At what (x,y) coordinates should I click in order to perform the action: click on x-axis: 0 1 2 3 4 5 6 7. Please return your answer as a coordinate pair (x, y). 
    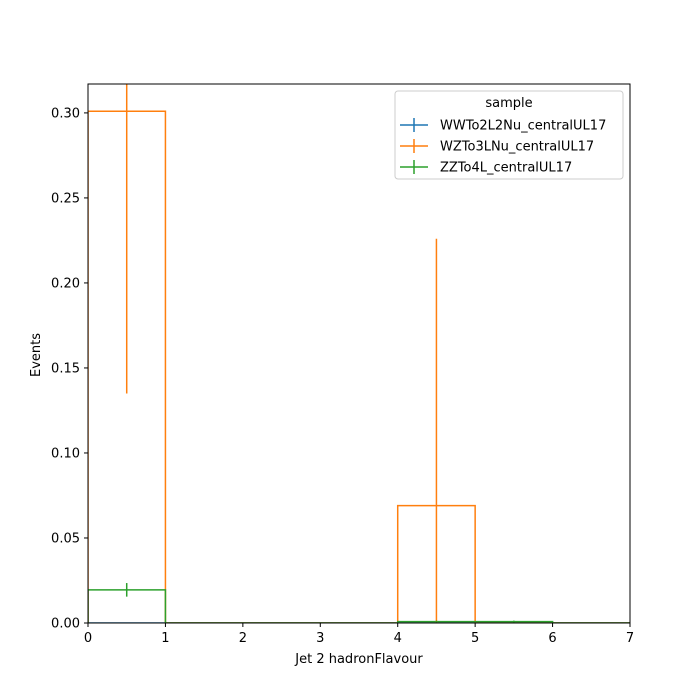
    Looking at the image, I should click on (359, 634).